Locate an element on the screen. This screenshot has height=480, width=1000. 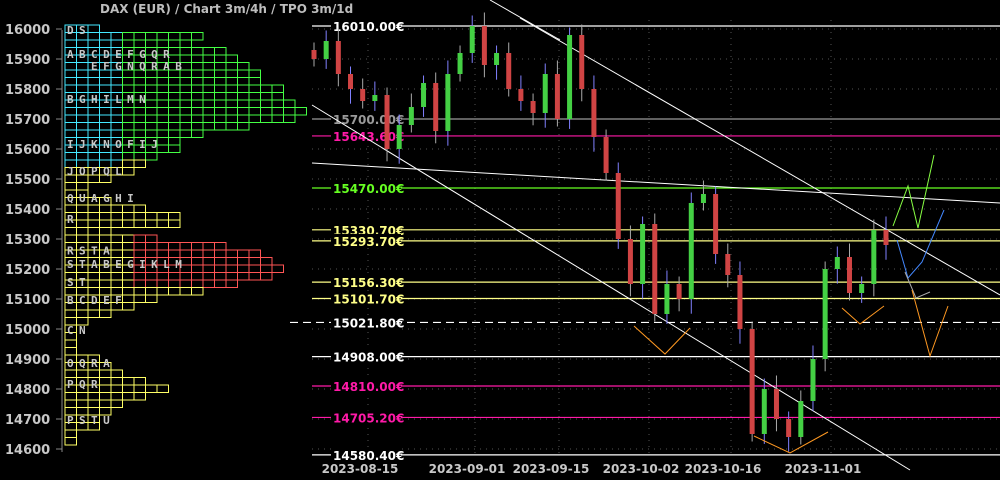
y-tick-label: 15000 is located at coordinates (27, 330).